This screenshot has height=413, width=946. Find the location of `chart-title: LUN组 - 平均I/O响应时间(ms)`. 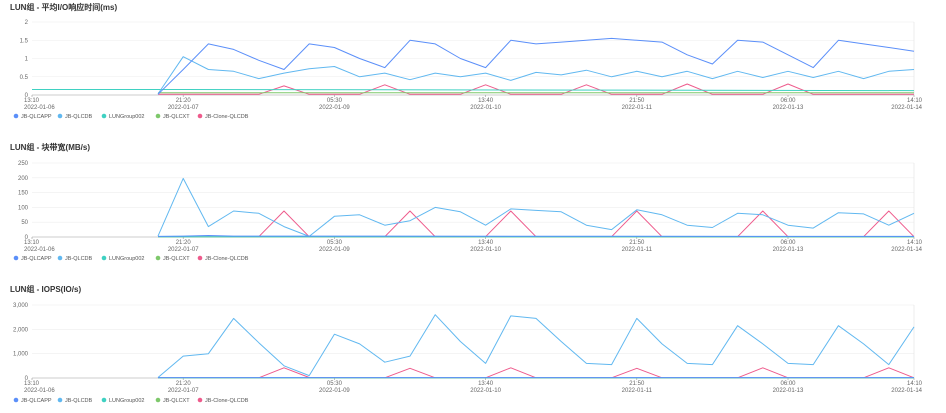

chart-title: LUN组 - 平均I/O响应时间(ms) is located at coordinates (63, 7).